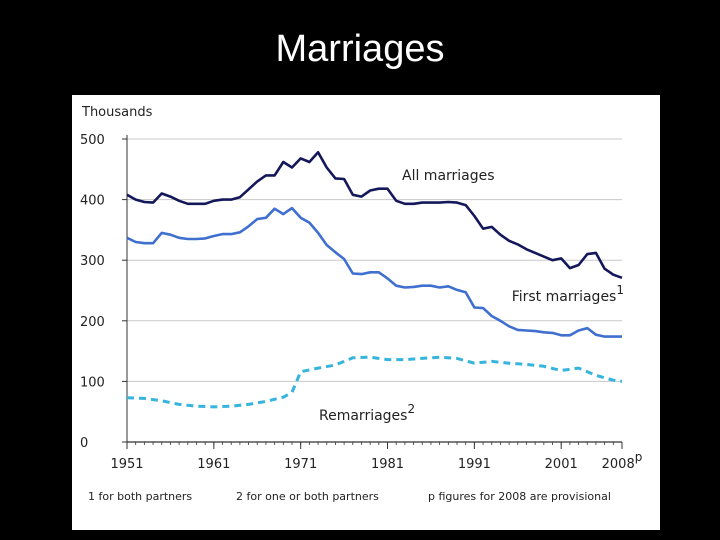 This screenshot has width=720, height=540. What do you see at coordinates (474, 464) in the screenshot?
I see `x-tick-label: 1991` at bounding box center [474, 464].